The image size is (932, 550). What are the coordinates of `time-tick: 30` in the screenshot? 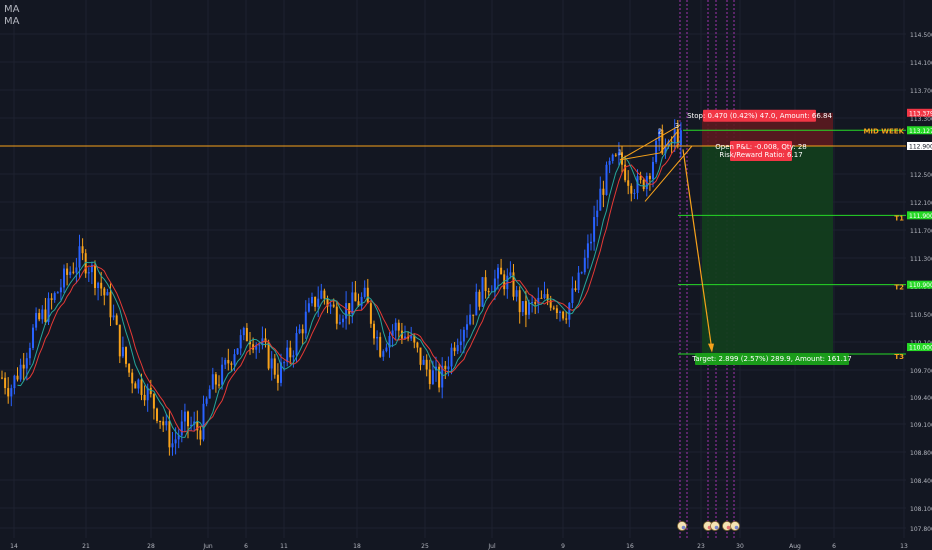 It's located at (740, 546).